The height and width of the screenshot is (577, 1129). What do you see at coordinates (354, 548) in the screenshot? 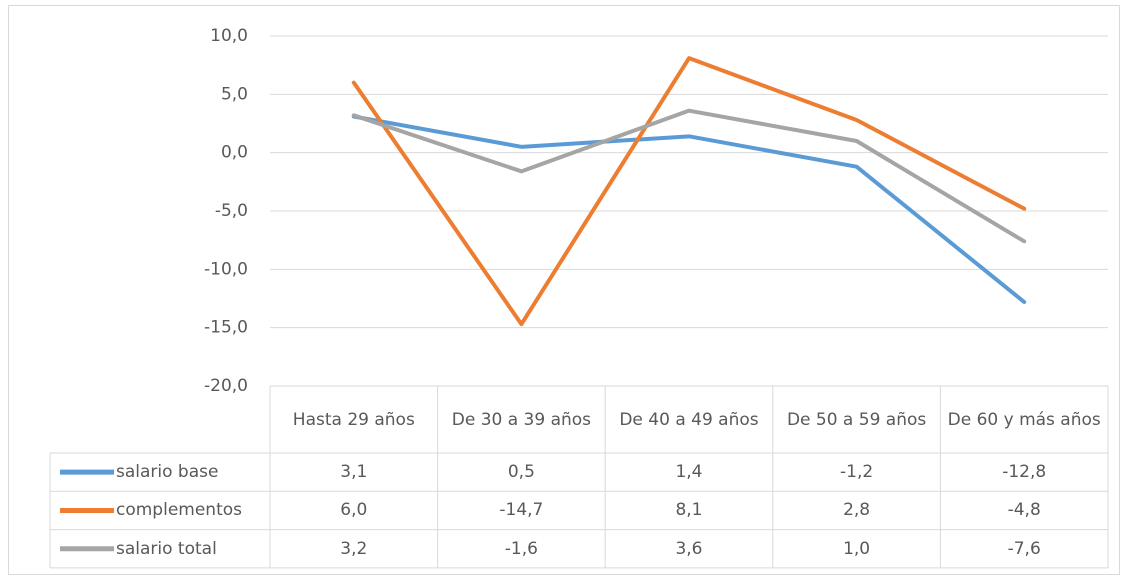
I see `table-value: 3,2` at bounding box center [354, 548].